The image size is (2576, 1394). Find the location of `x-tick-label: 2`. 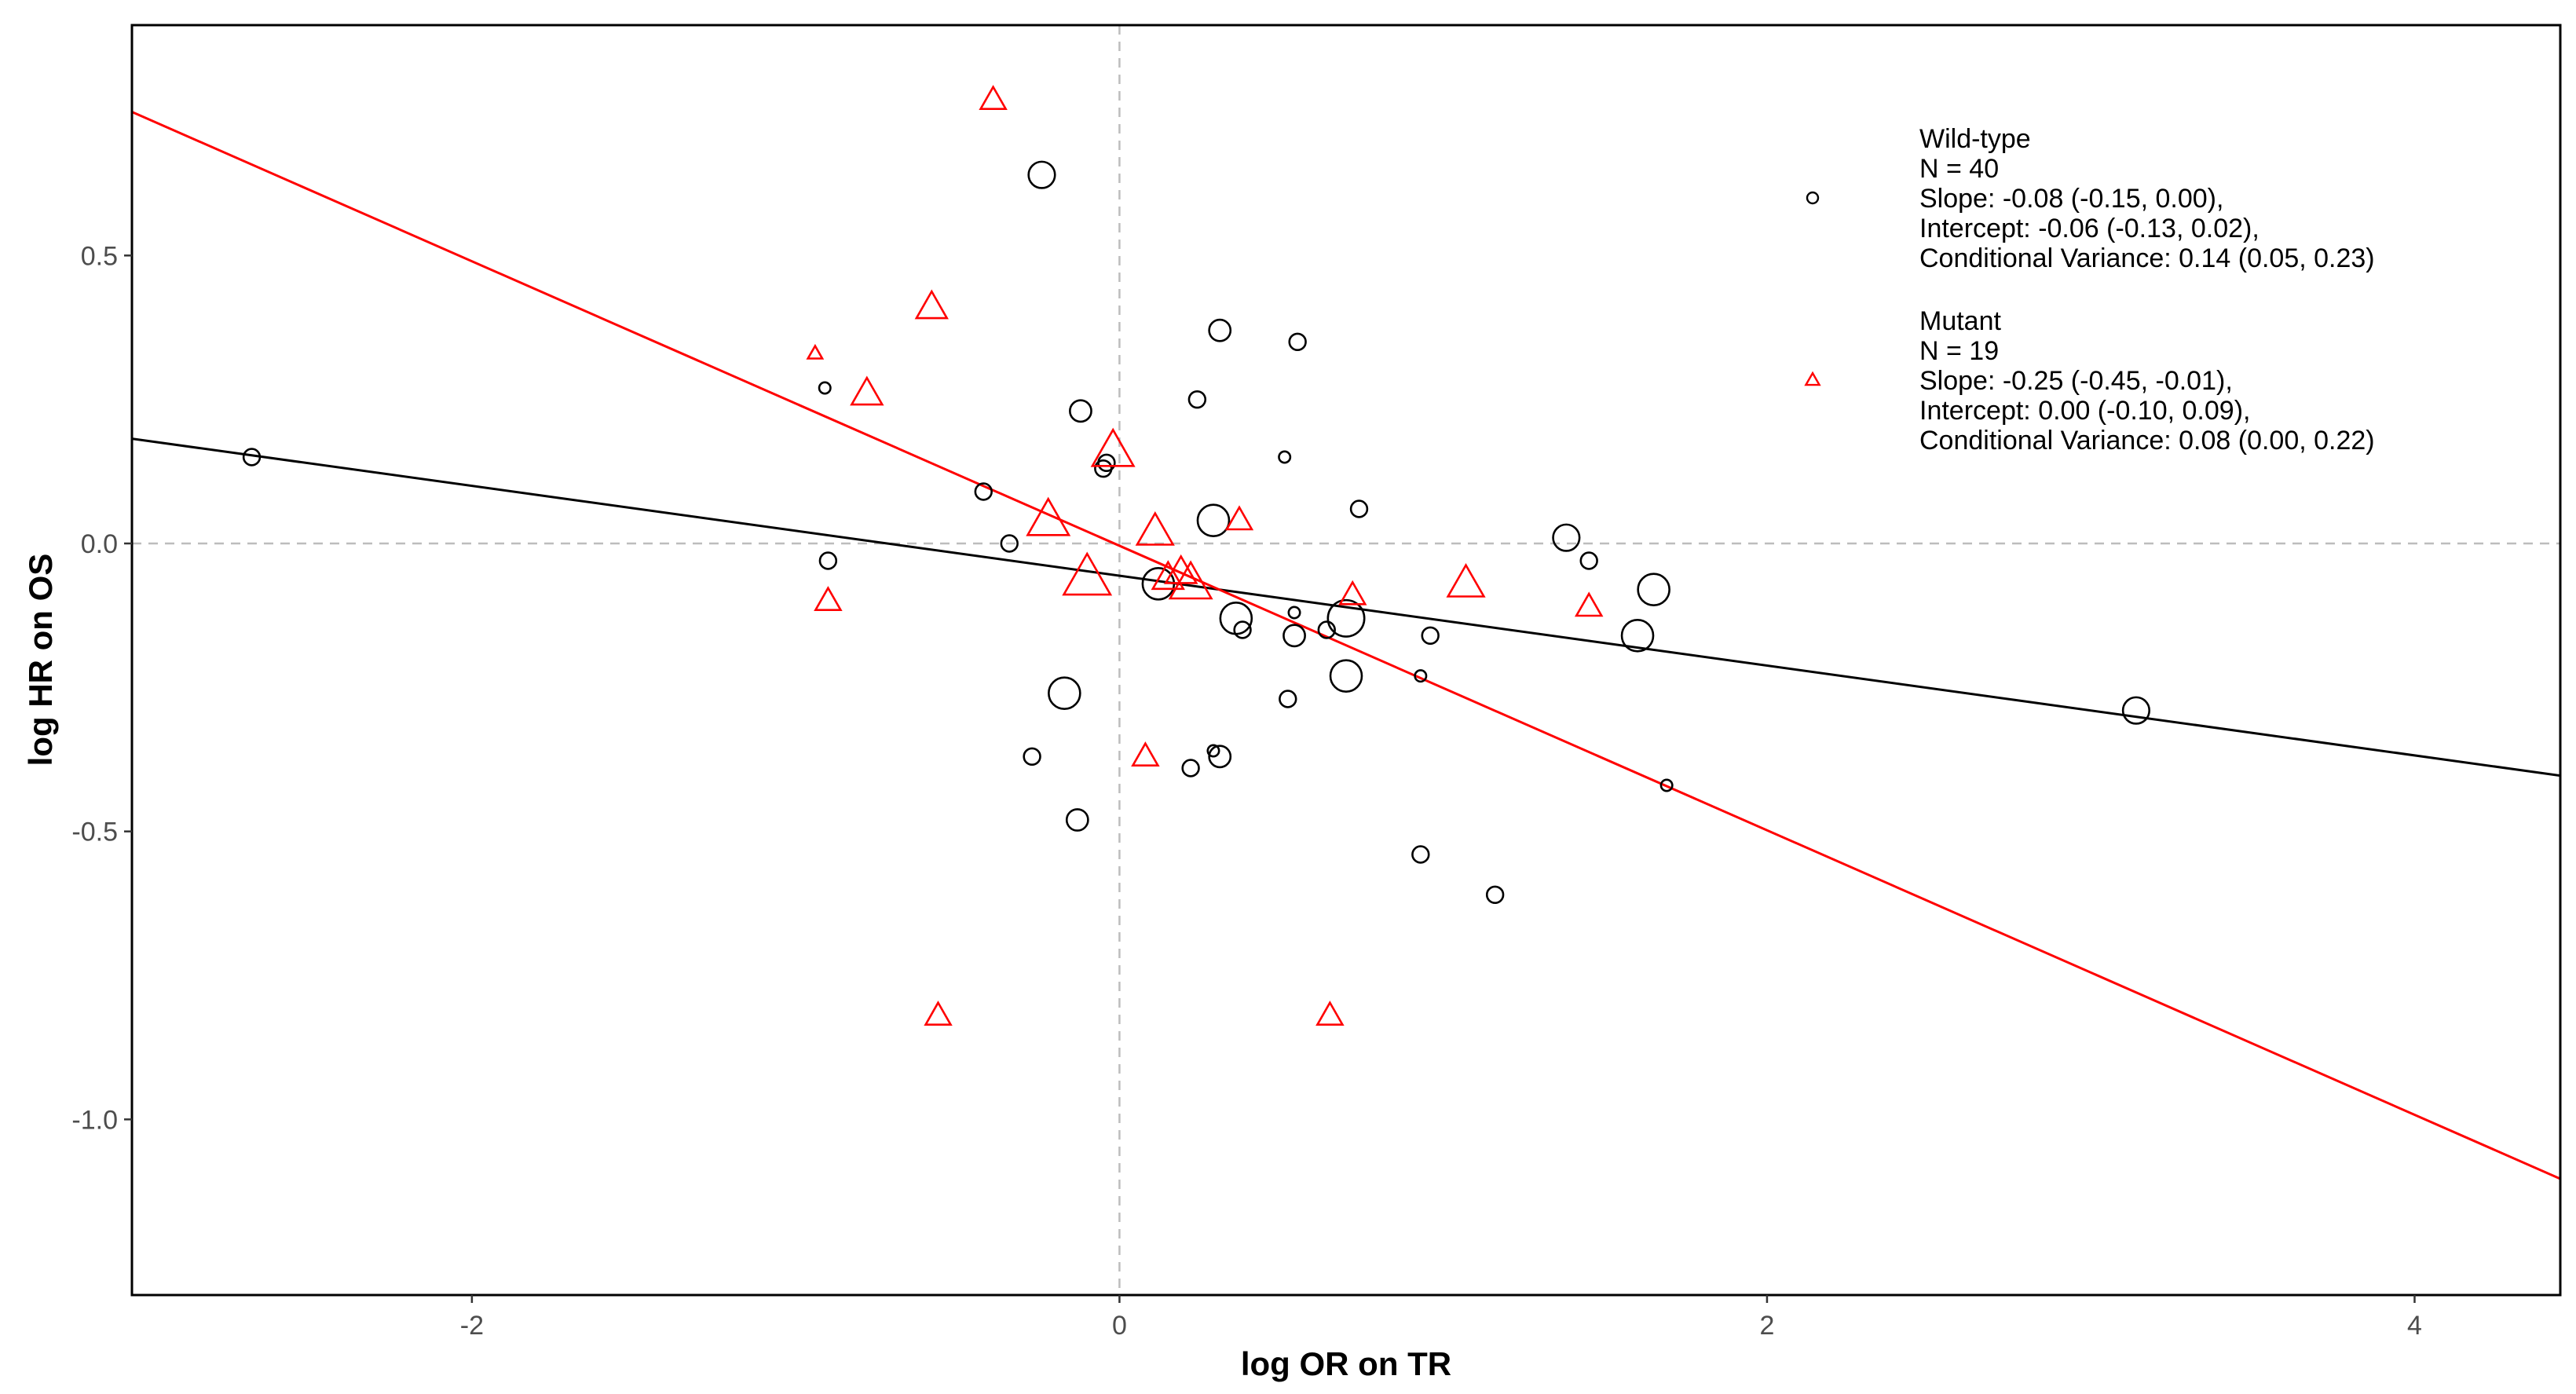

x-tick-label: 2 is located at coordinates (1766, 1326).